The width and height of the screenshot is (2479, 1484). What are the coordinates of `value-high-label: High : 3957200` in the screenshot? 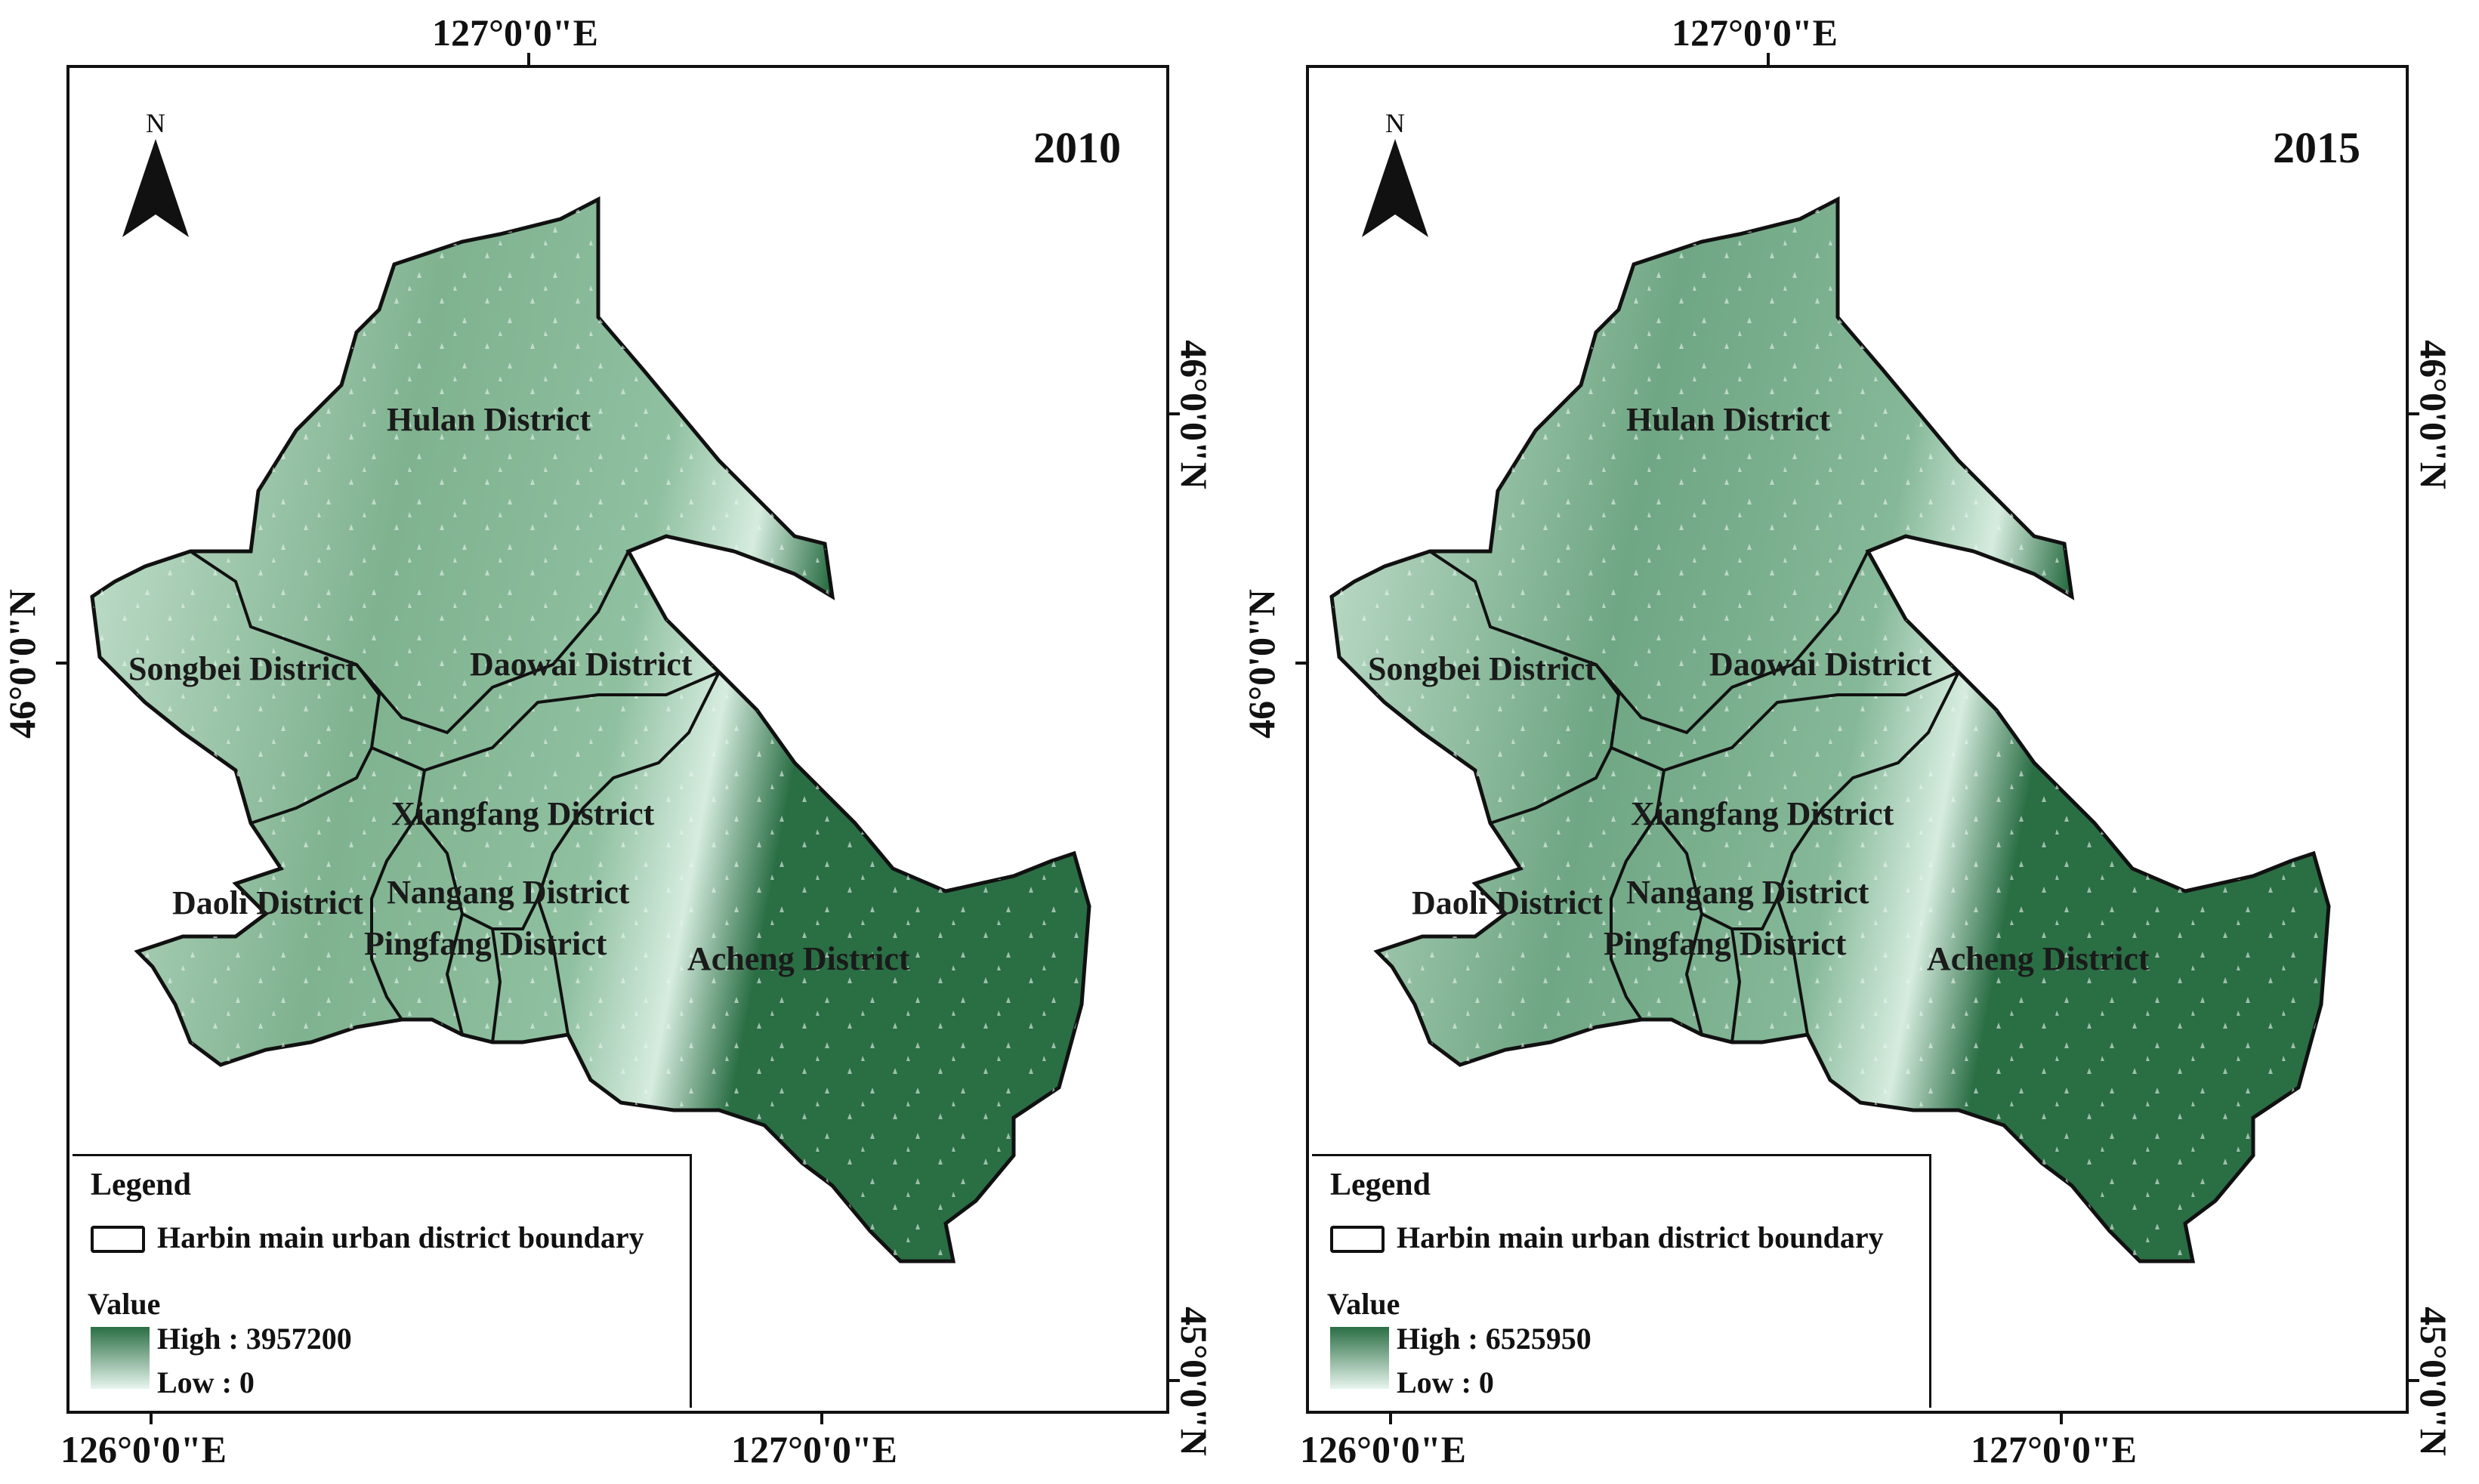 It's located at (254, 1339).